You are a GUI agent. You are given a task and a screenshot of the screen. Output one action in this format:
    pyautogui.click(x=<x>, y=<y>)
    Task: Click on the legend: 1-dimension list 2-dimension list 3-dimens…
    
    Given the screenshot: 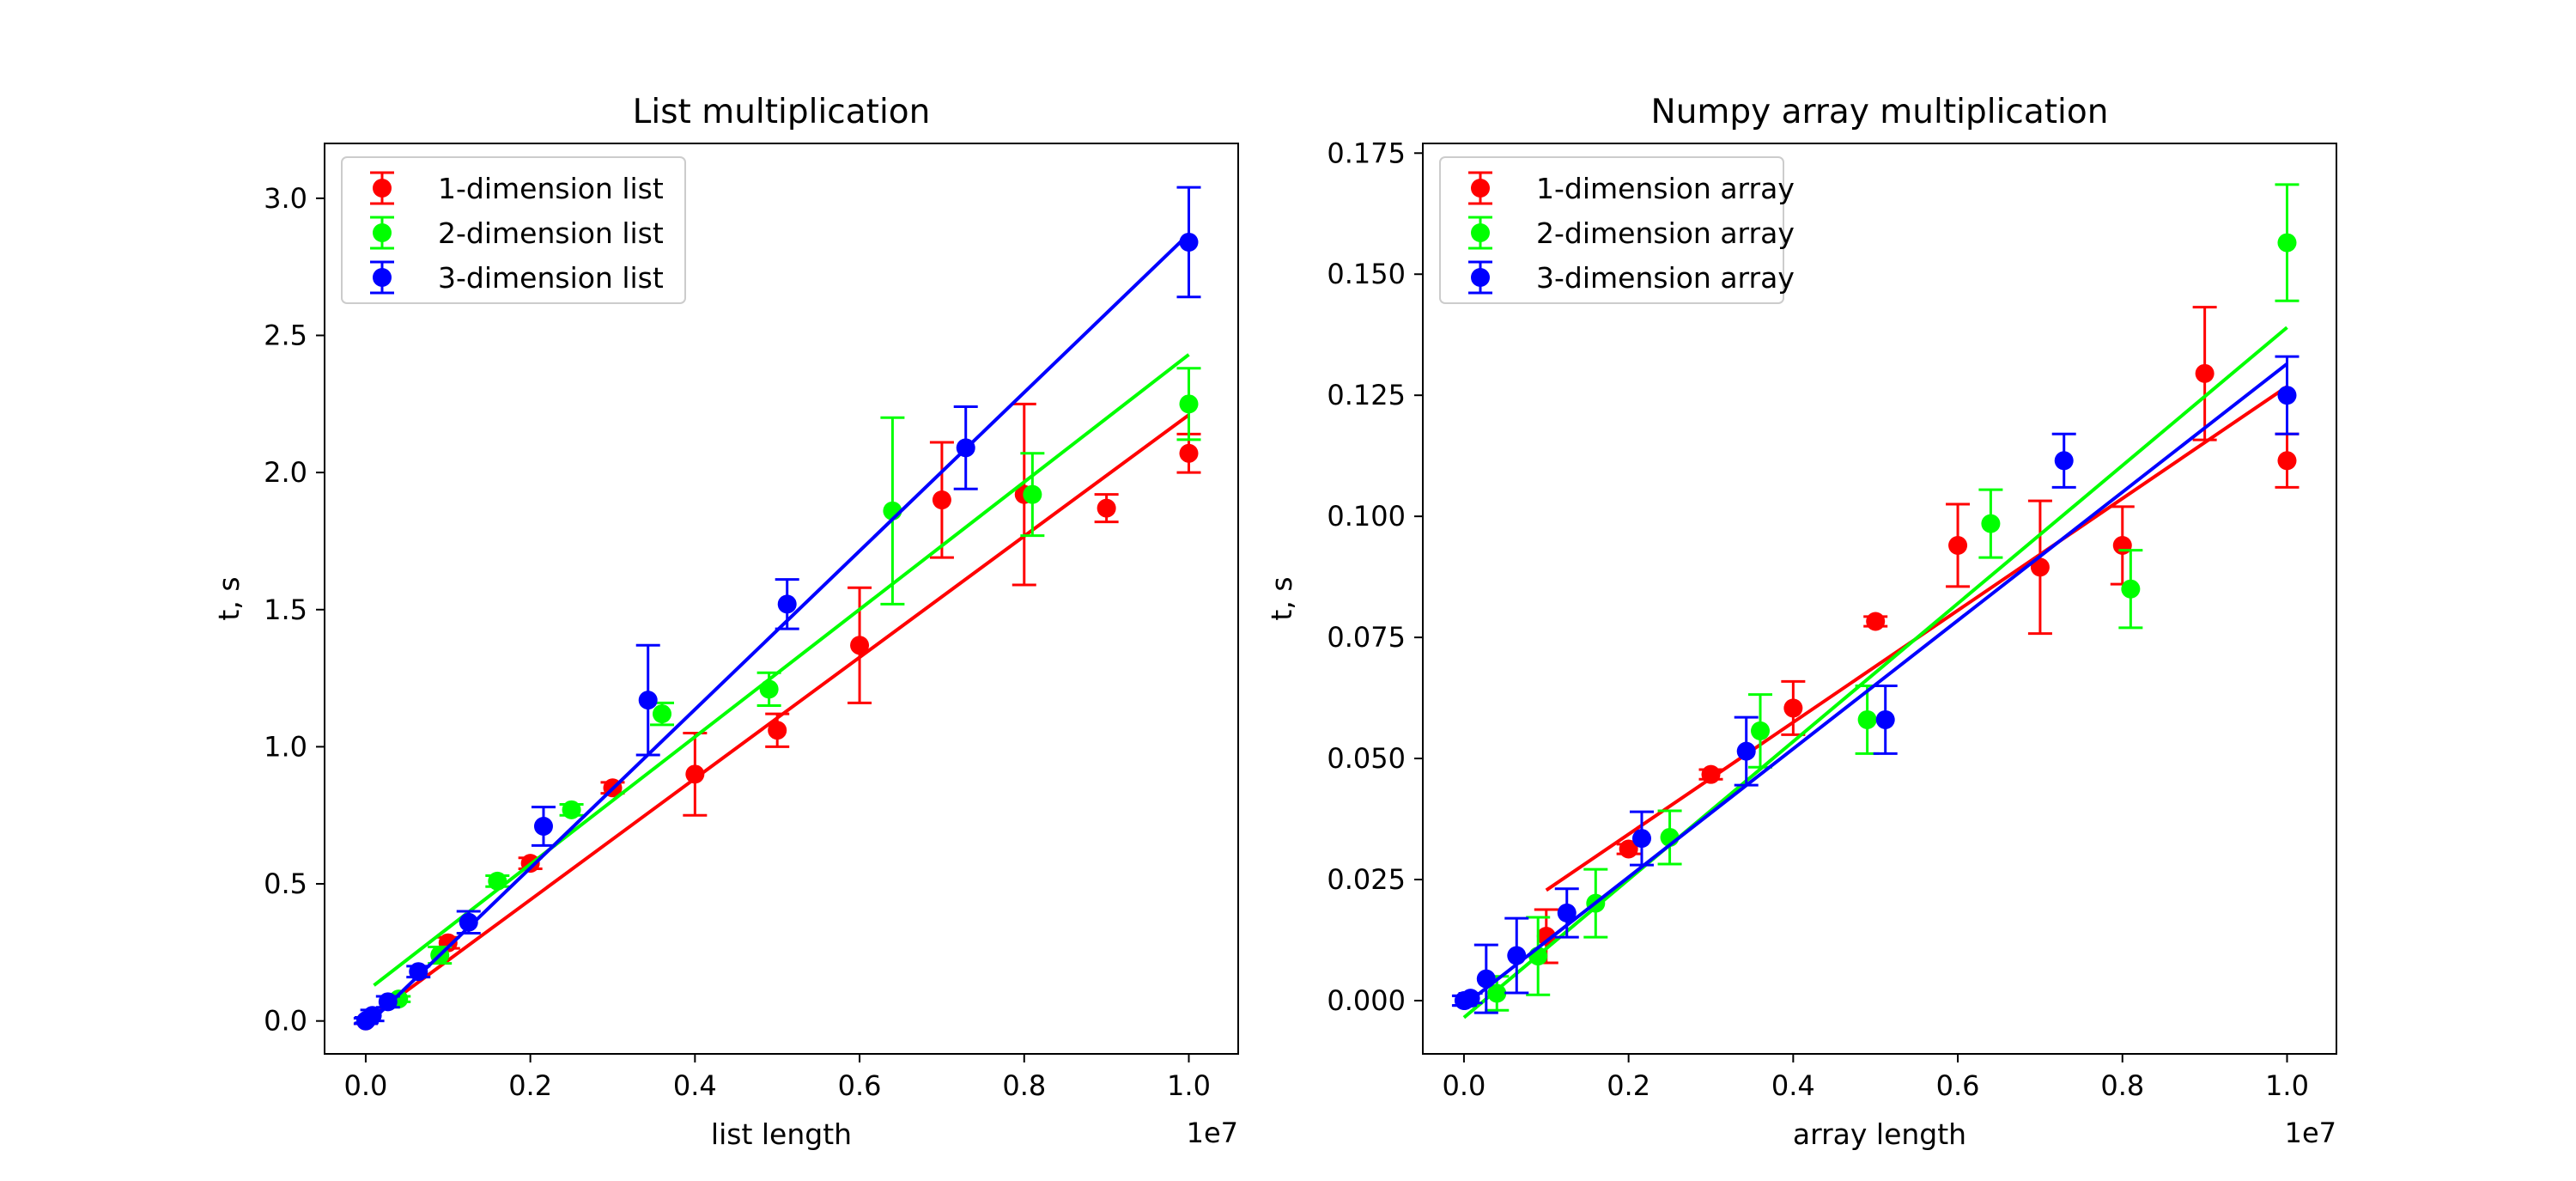 What is the action you would take?
    pyautogui.click(x=513, y=230)
    